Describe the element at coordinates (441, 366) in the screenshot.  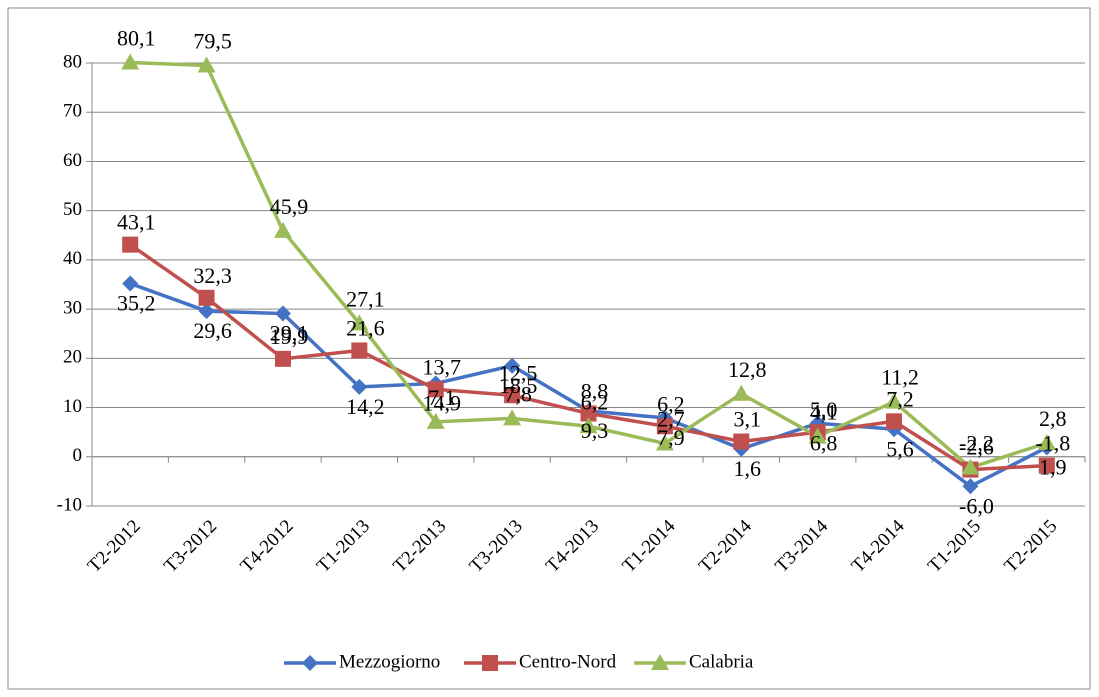
I see `data-label: 13,7` at that location.